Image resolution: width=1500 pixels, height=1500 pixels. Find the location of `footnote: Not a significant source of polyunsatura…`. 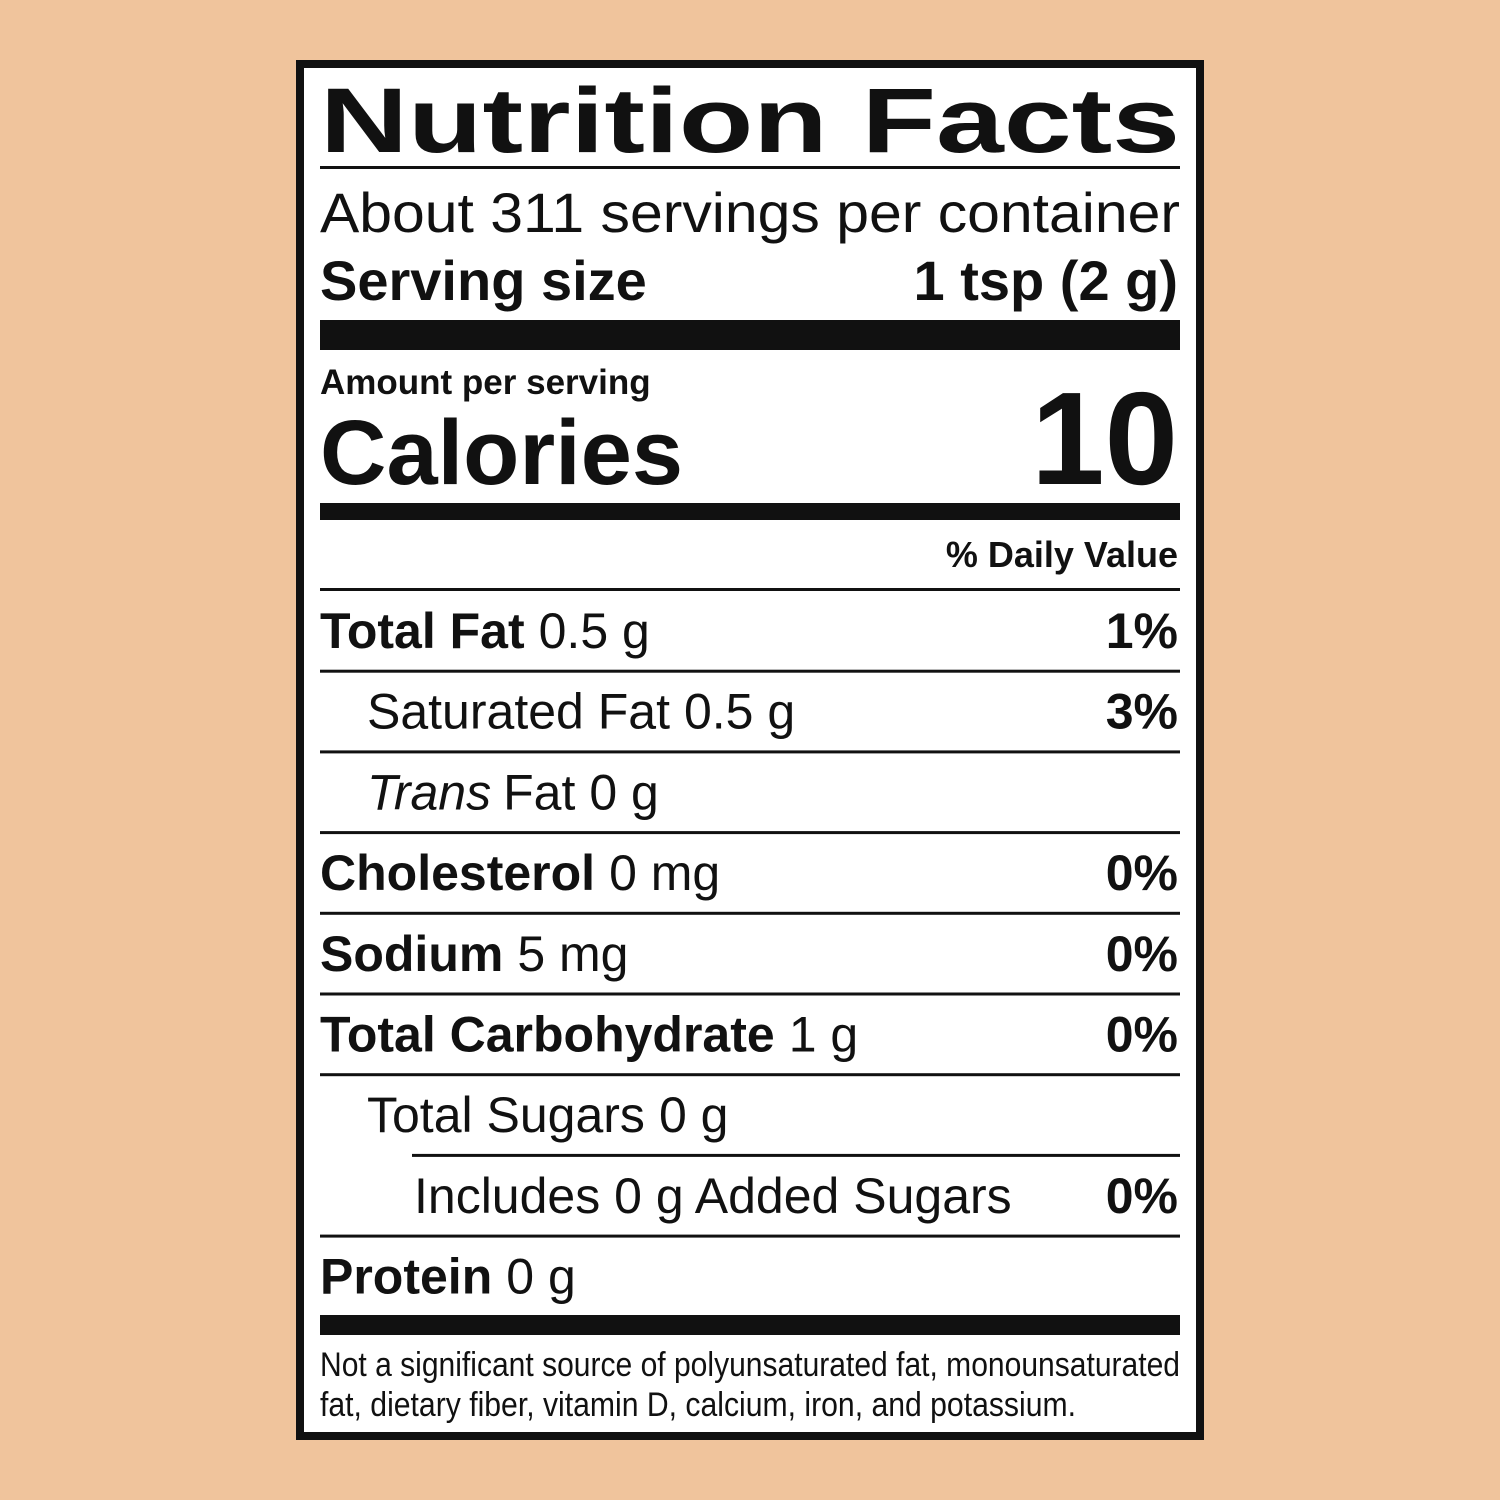

footnote: Not a significant source of polyunsatura… is located at coordinates (750, 1365).